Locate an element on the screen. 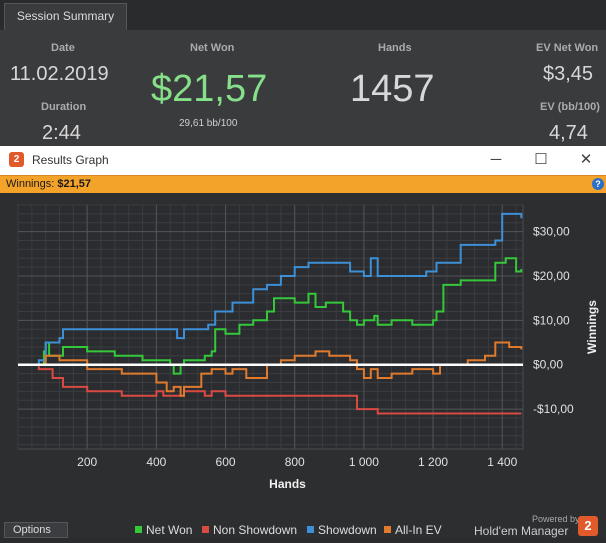 Image resolution: width=606 pixels, height=543 pixels. series-line-all-in-ev is located at coordinates (270, 369).